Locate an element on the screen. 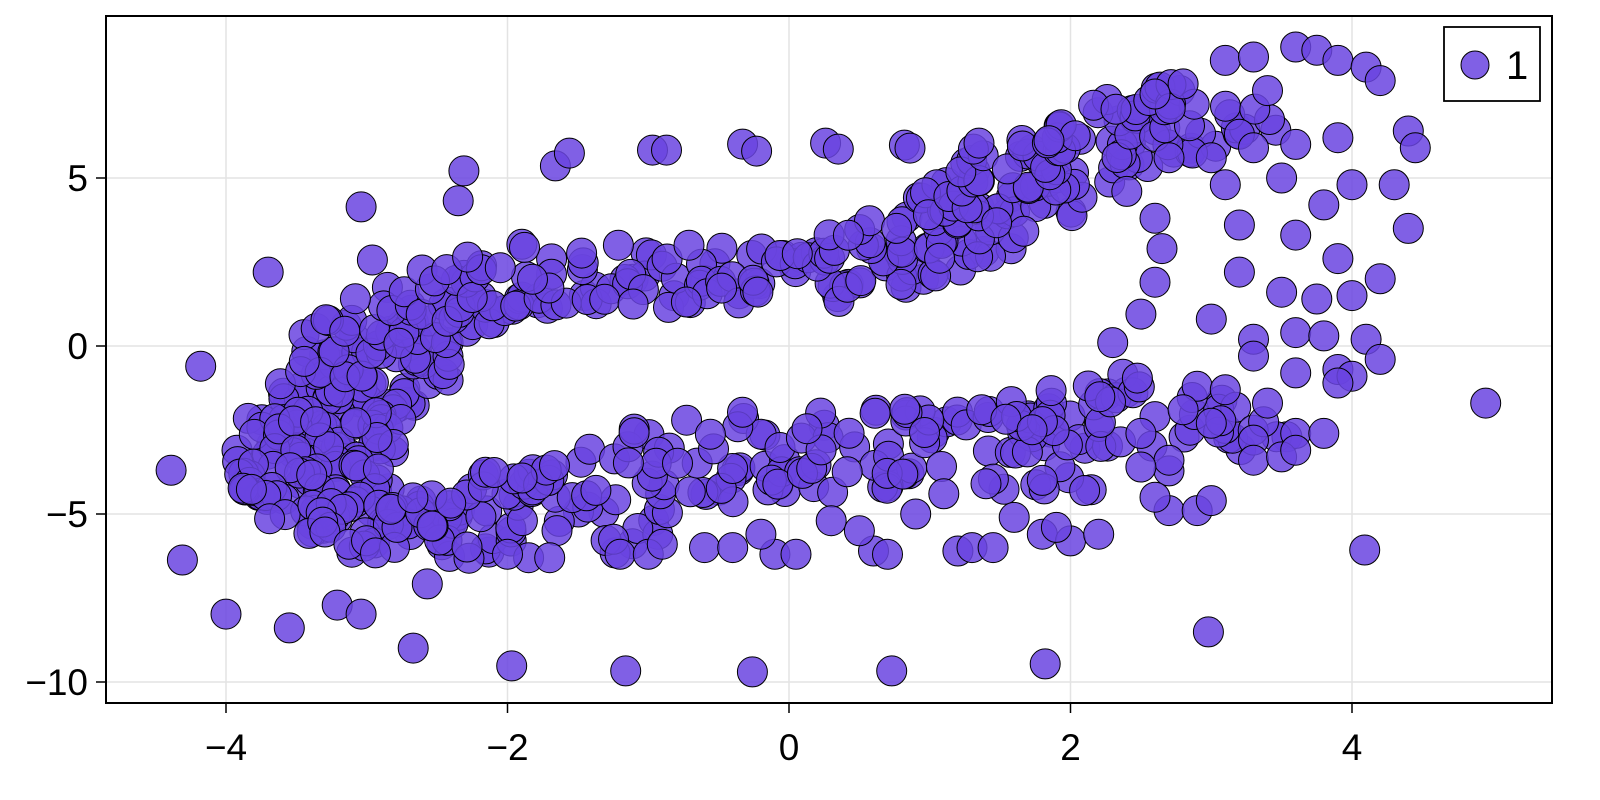 The width and height of the screenshot is (1600, 800). y-axis: 5 0 −5 −10 is located at coordinates (65, 430).